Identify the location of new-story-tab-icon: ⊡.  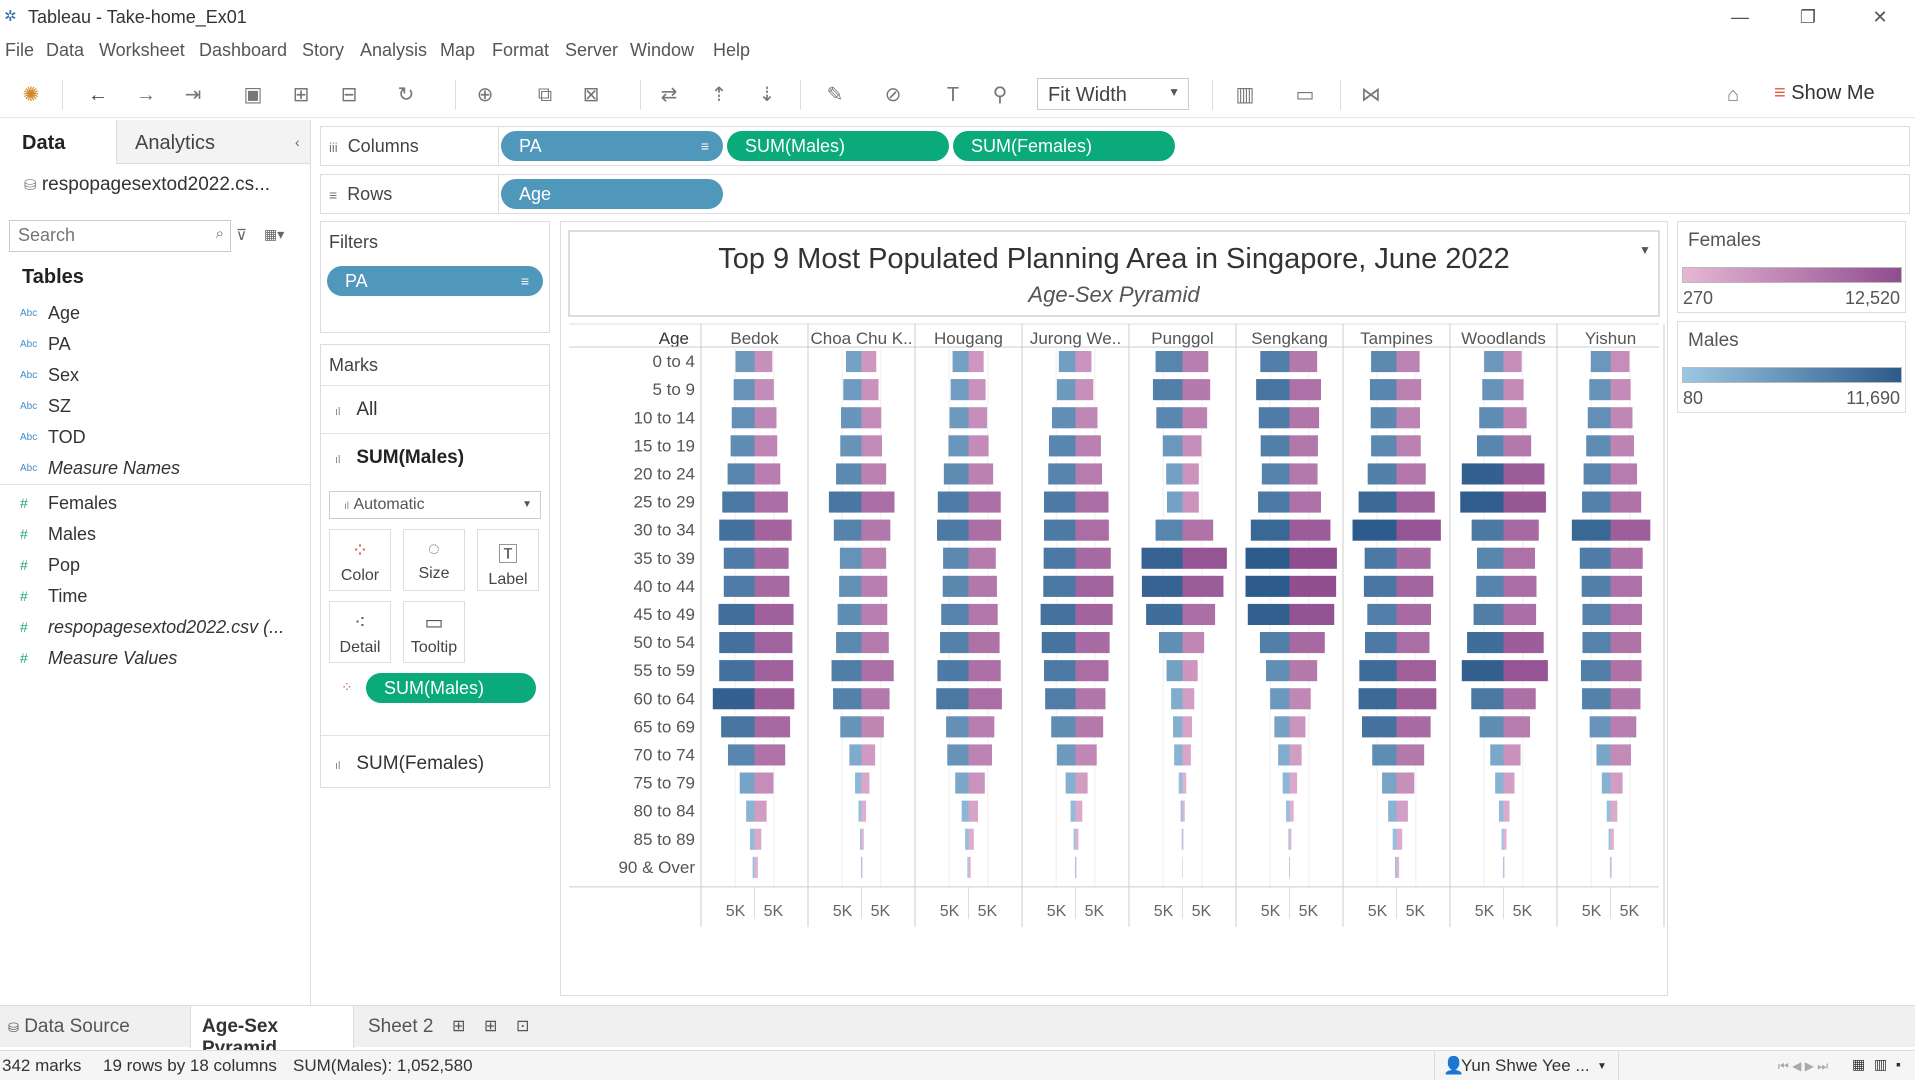
(523, 1026).